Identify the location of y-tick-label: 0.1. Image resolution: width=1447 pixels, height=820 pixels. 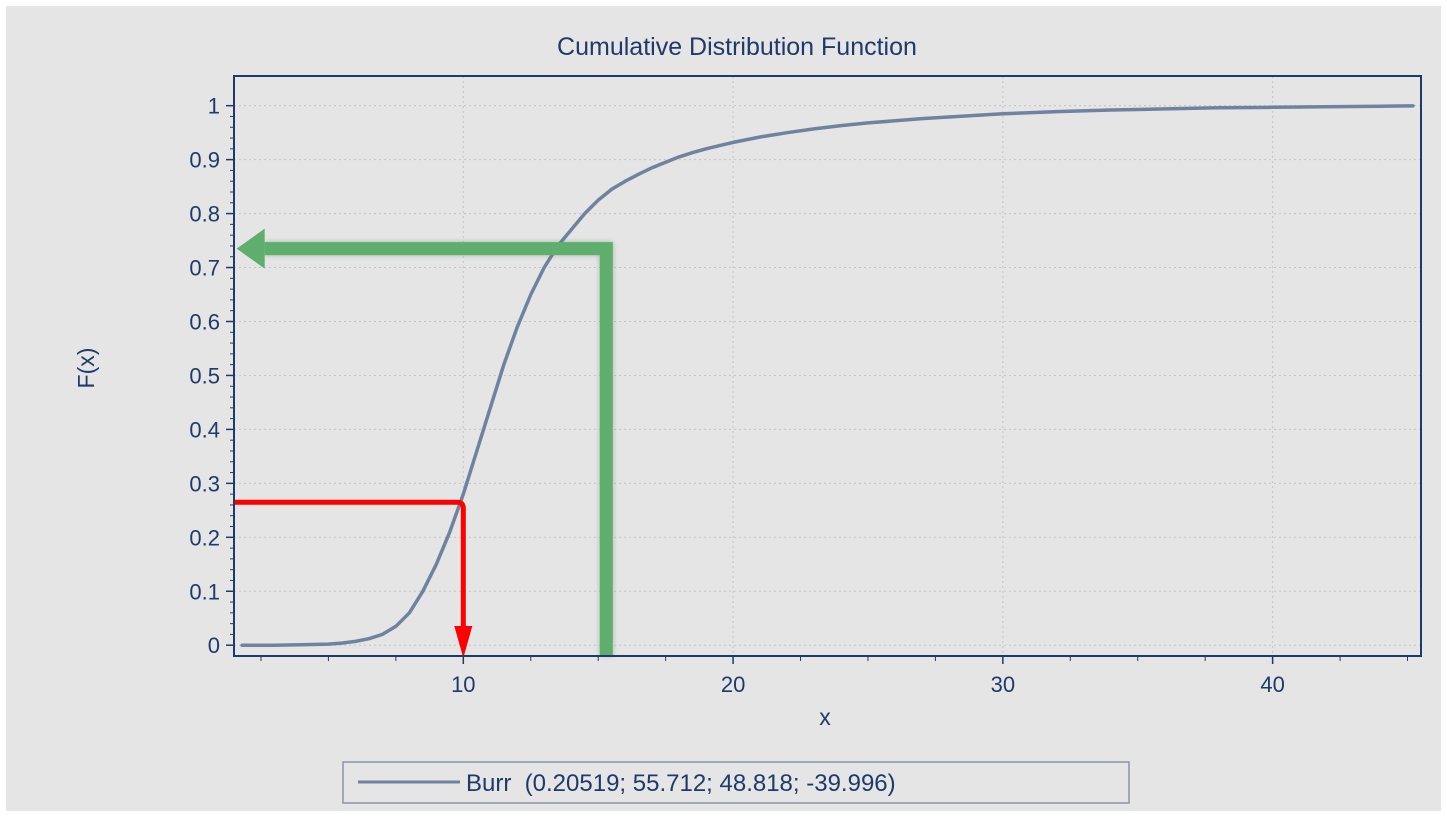
(204, 591).